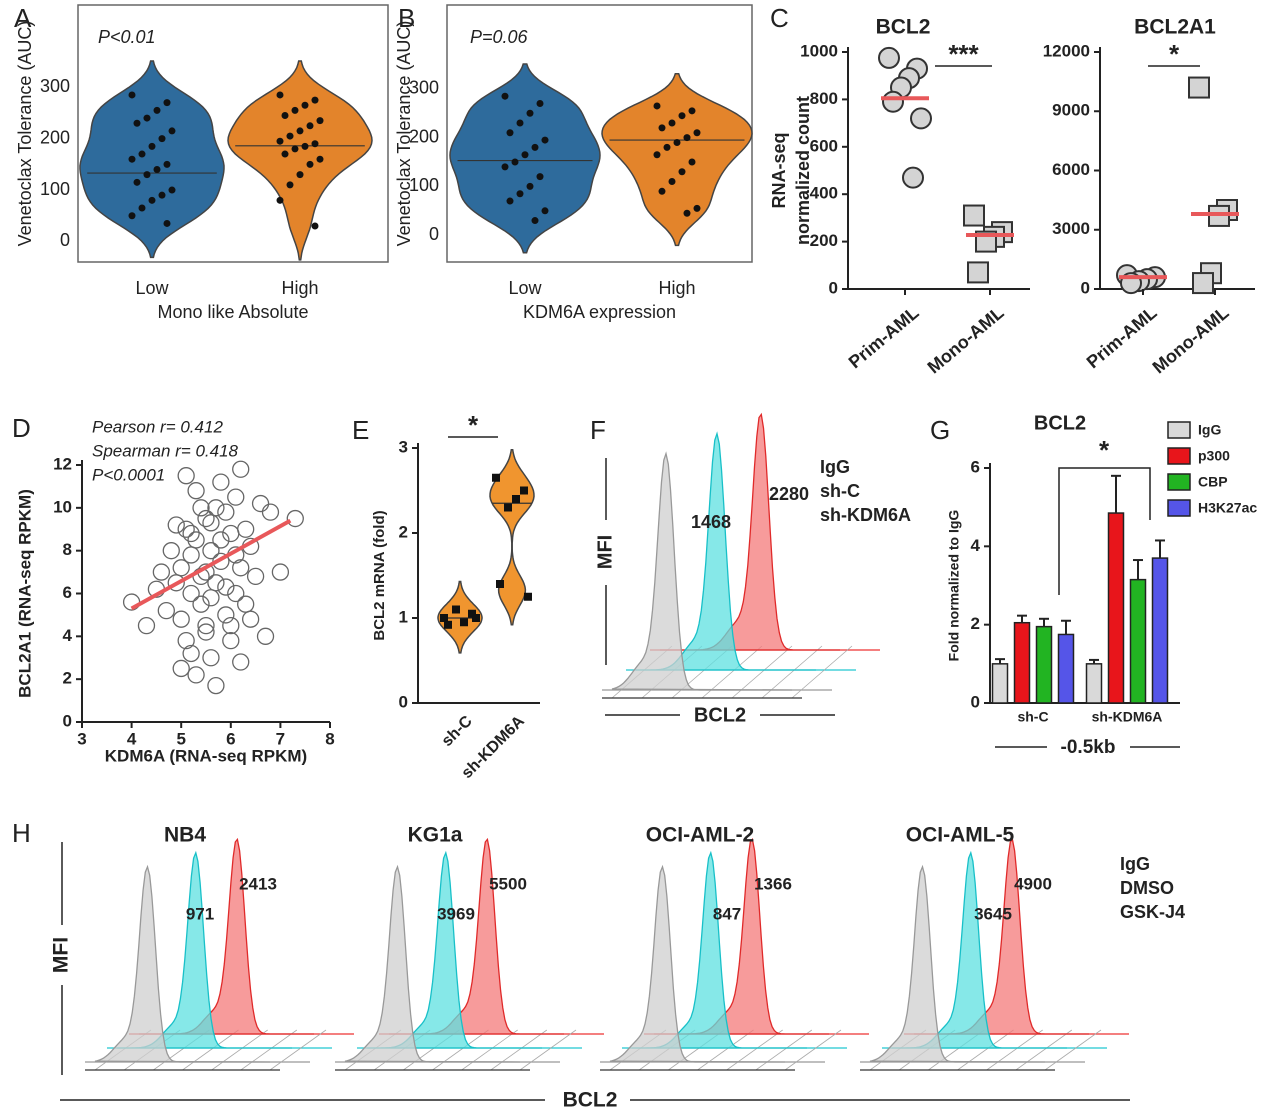 The image size is (1280, 1111). What do you see at coordinates (835, 467) in the screenshot?
I see `legend-label: IgG` at bounding box center [835, 467].